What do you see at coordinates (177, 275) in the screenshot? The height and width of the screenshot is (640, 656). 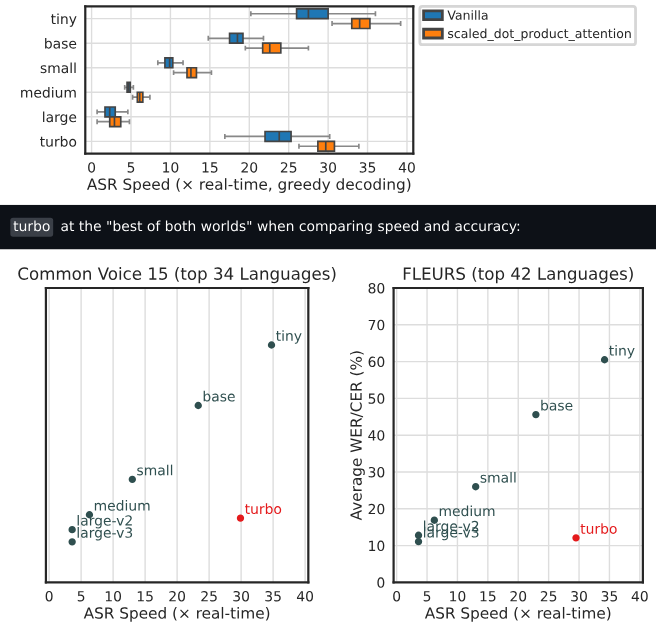 I see `chart-title: Common Voice 15 (top 34 Languages)` at bounding box center [177, 275].